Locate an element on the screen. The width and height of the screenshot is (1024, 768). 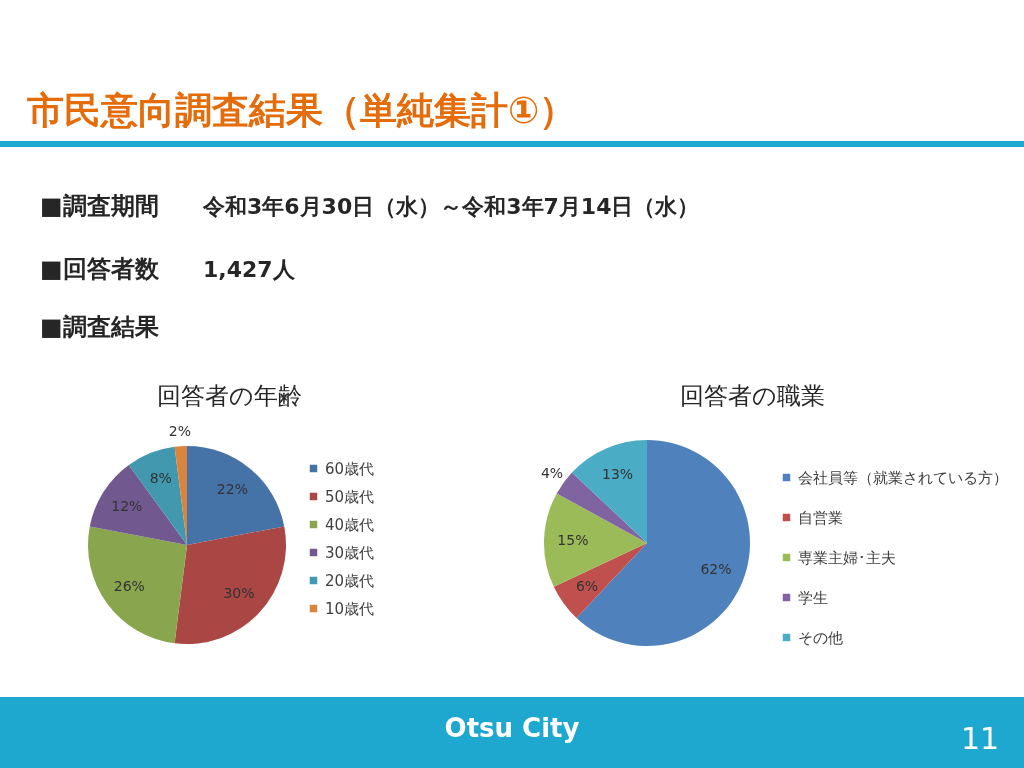
text: ■調査結果 is located at coordinates (99, 327).